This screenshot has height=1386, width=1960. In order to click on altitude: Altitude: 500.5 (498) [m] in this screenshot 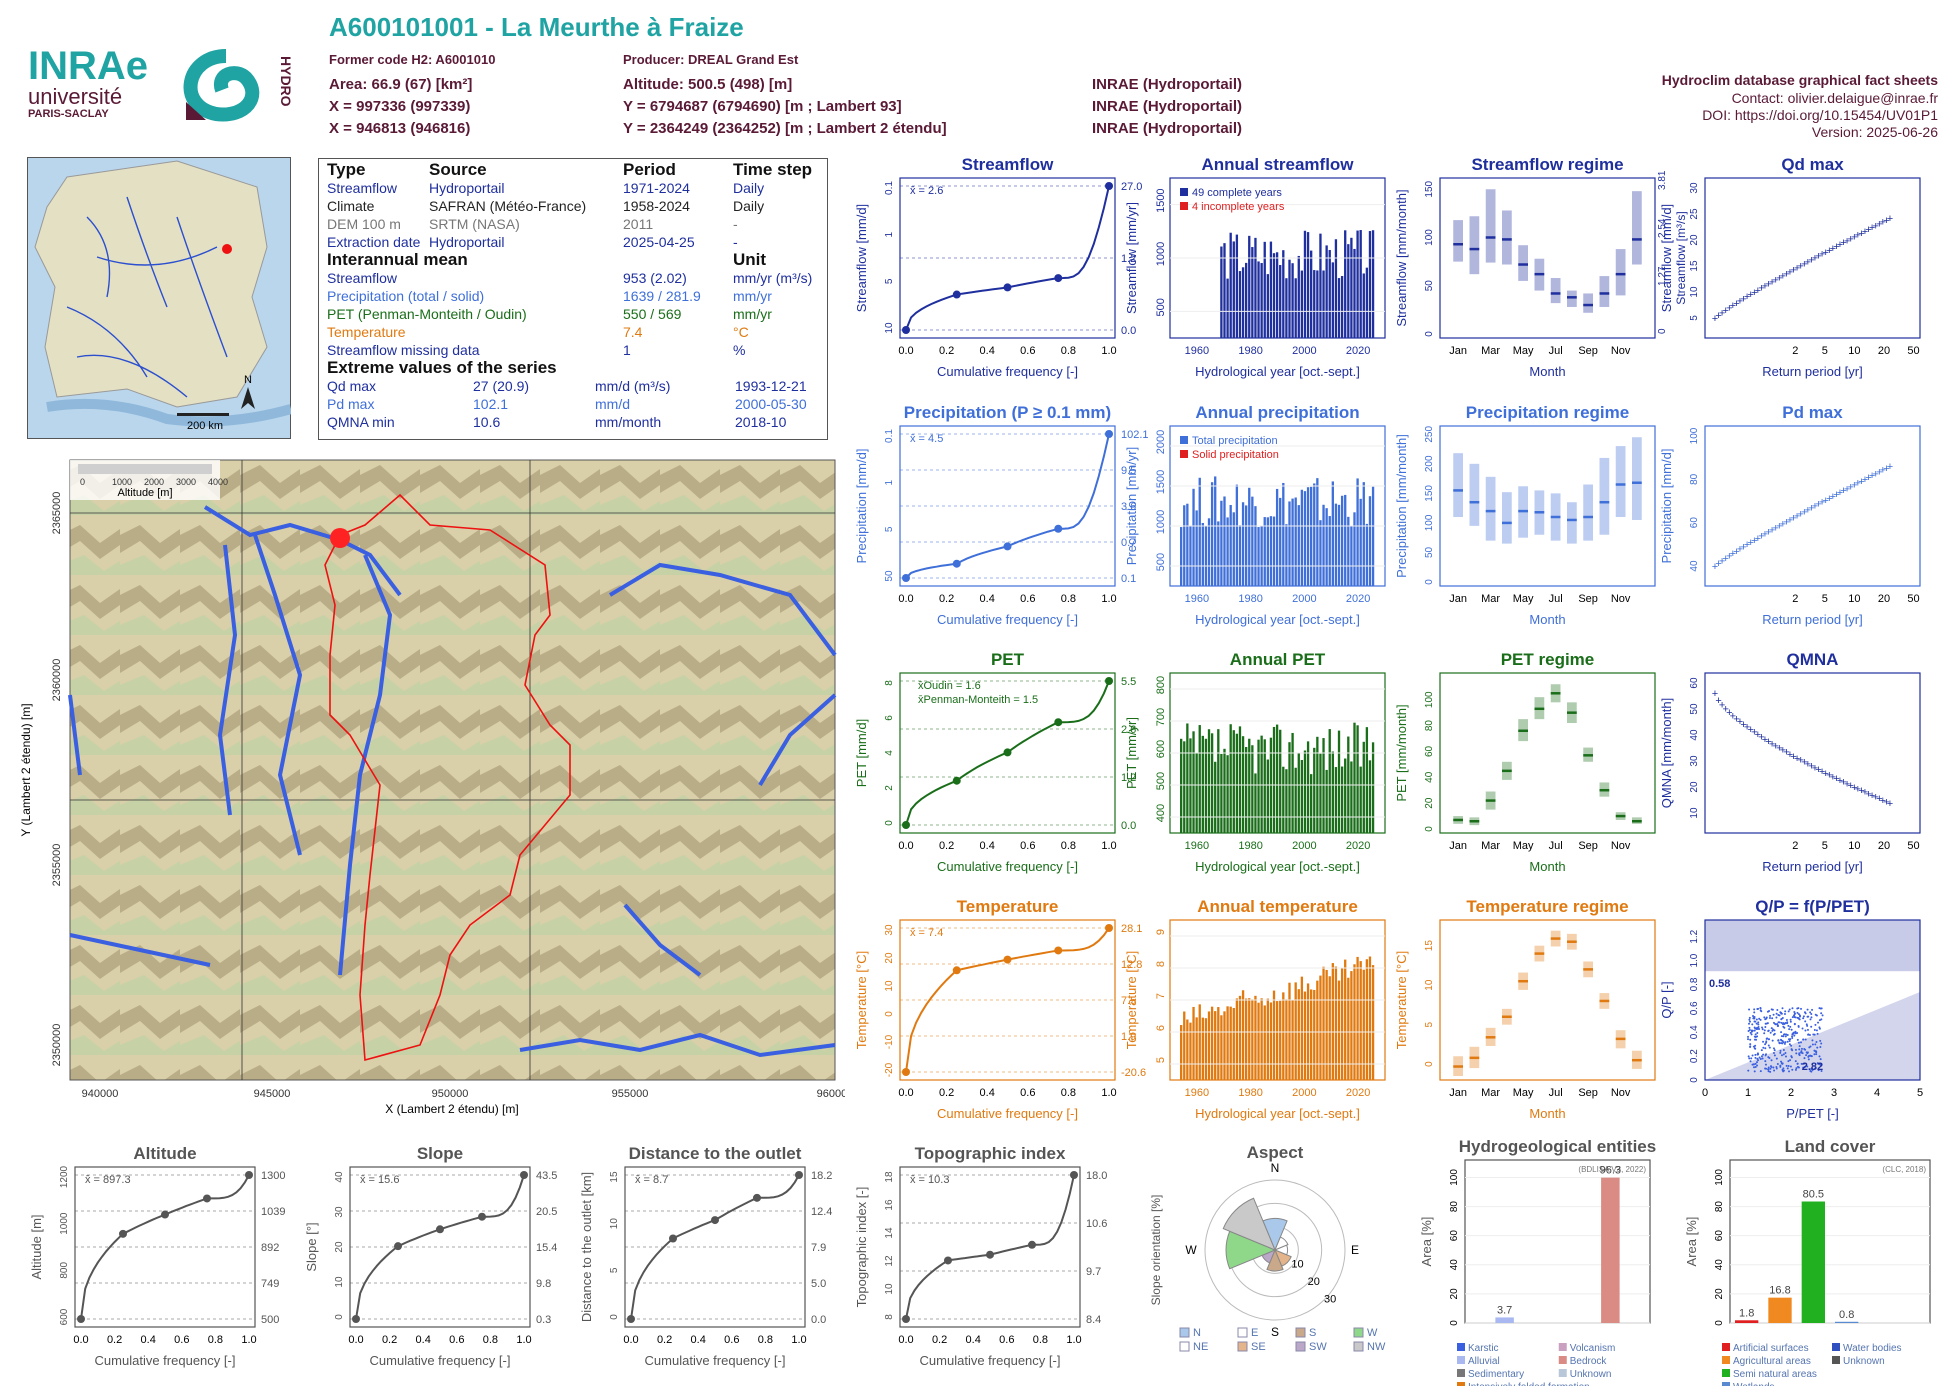, I will do `click(708, 84)`.